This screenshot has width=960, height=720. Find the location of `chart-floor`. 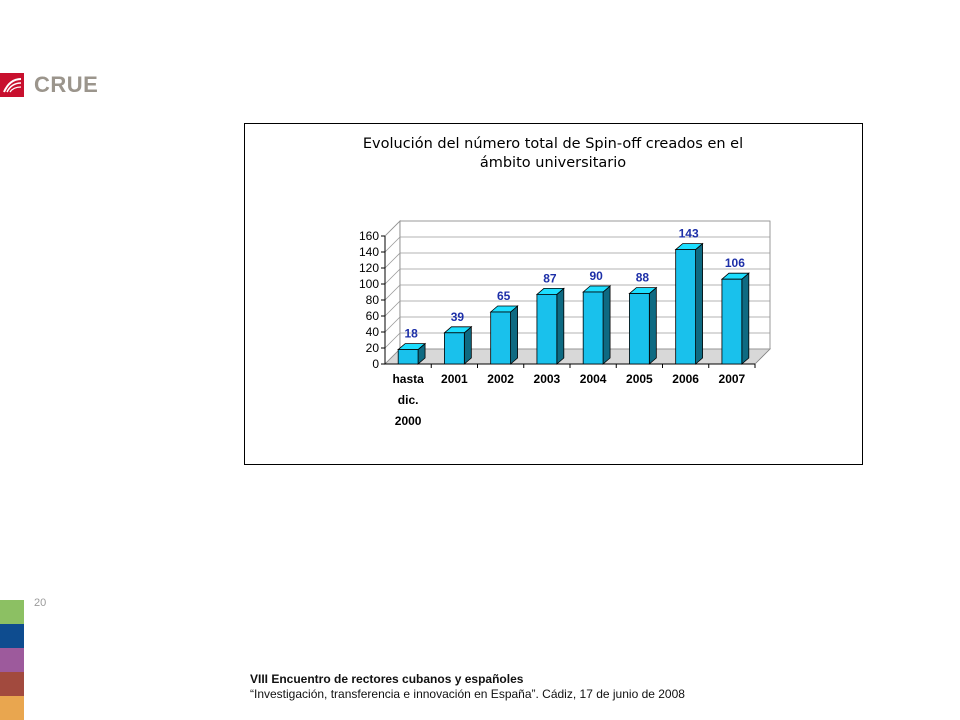

chart-floor is located at coordinates (577, 356).